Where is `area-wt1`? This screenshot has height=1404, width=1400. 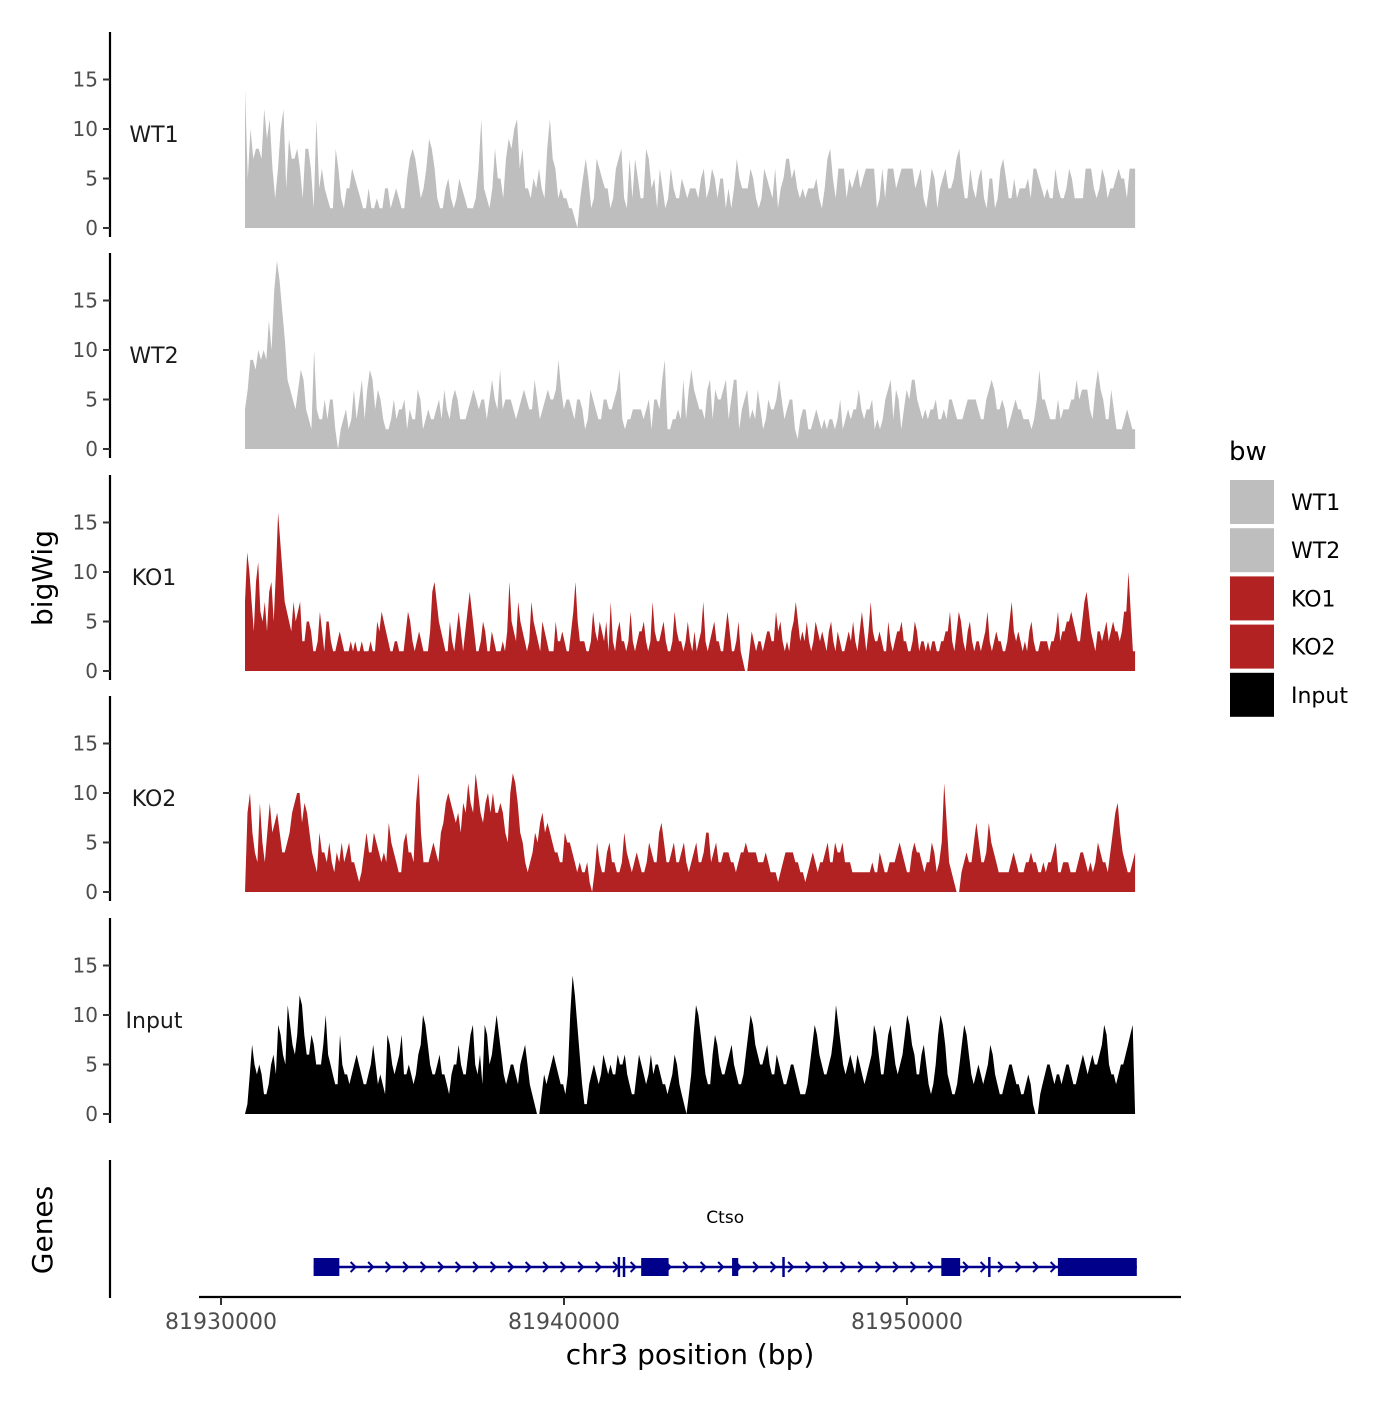 area-wt1 is located at coordinates (690, 159).